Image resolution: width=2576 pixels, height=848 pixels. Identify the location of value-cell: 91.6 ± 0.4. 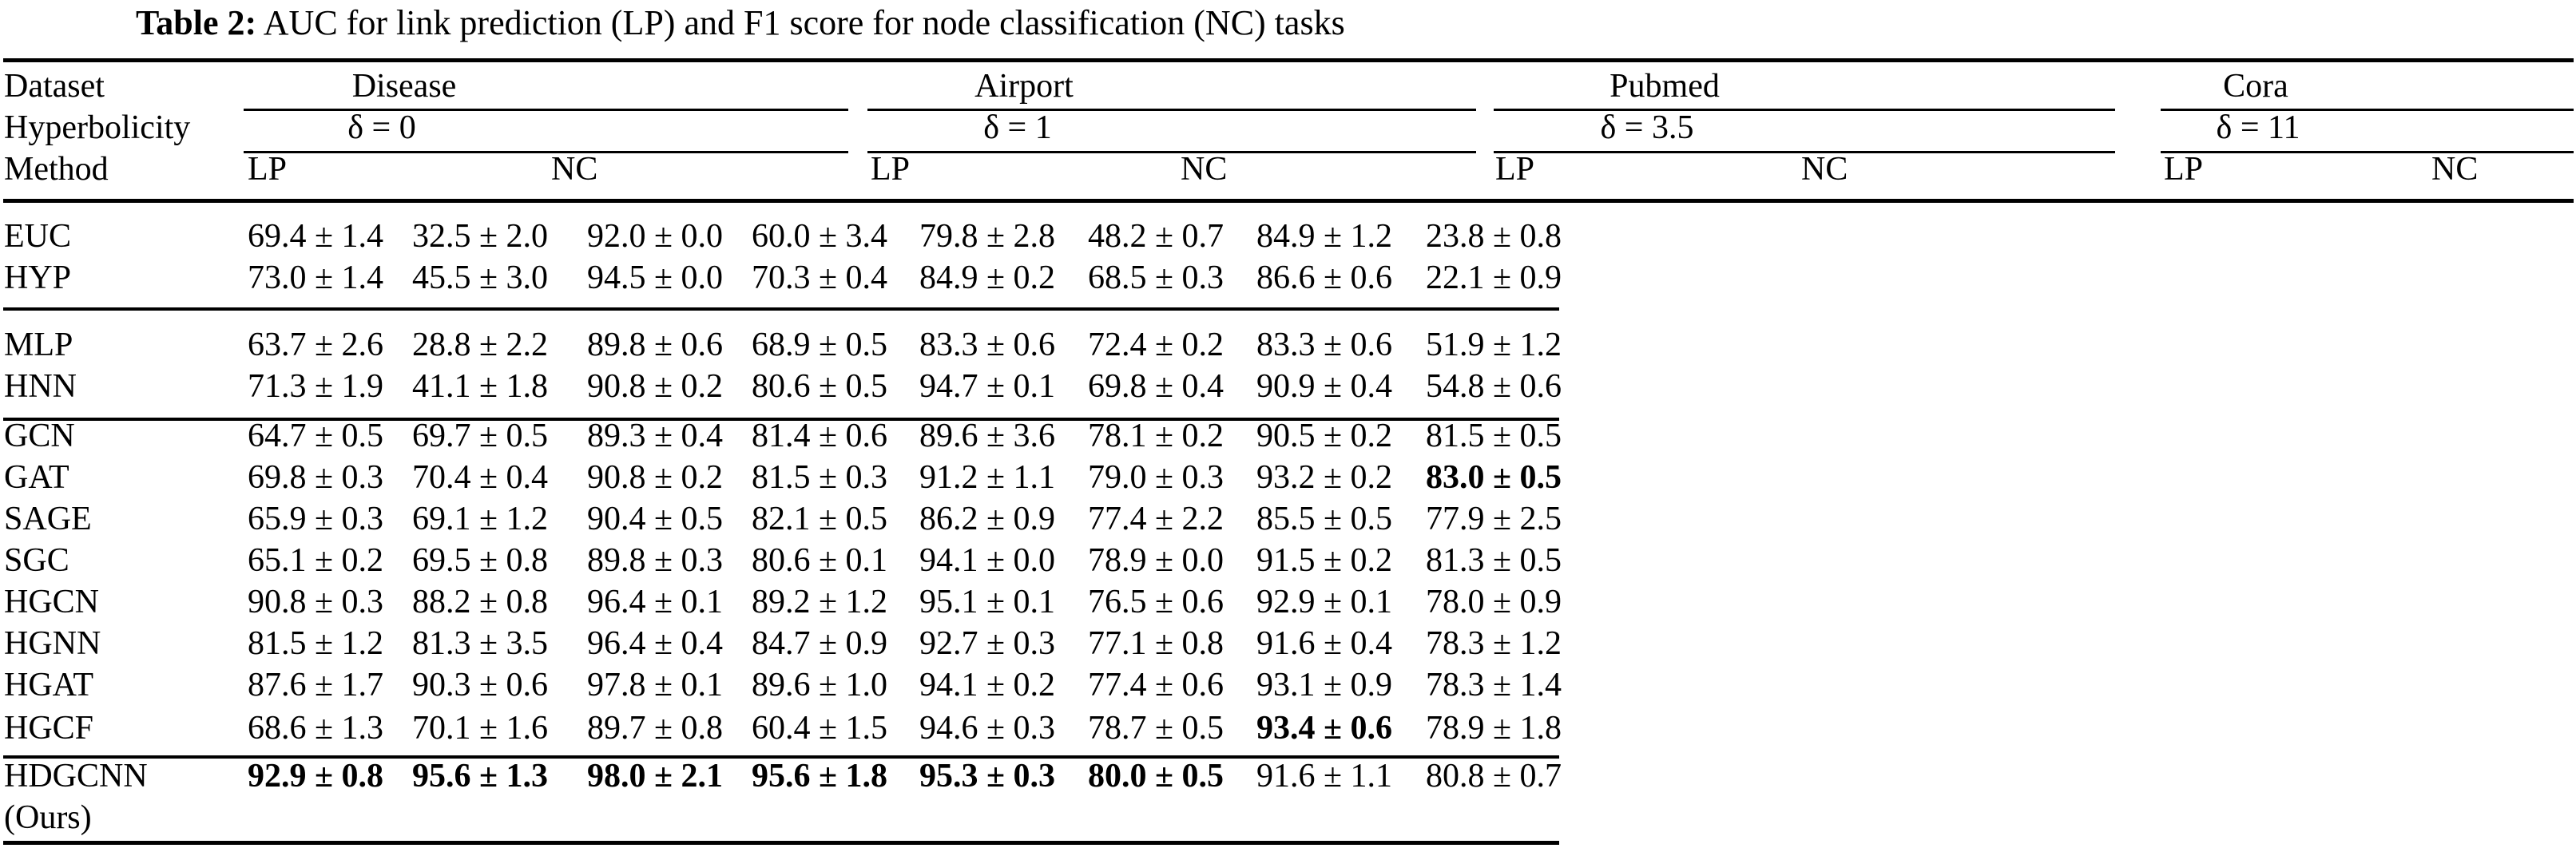
(1324, 643).